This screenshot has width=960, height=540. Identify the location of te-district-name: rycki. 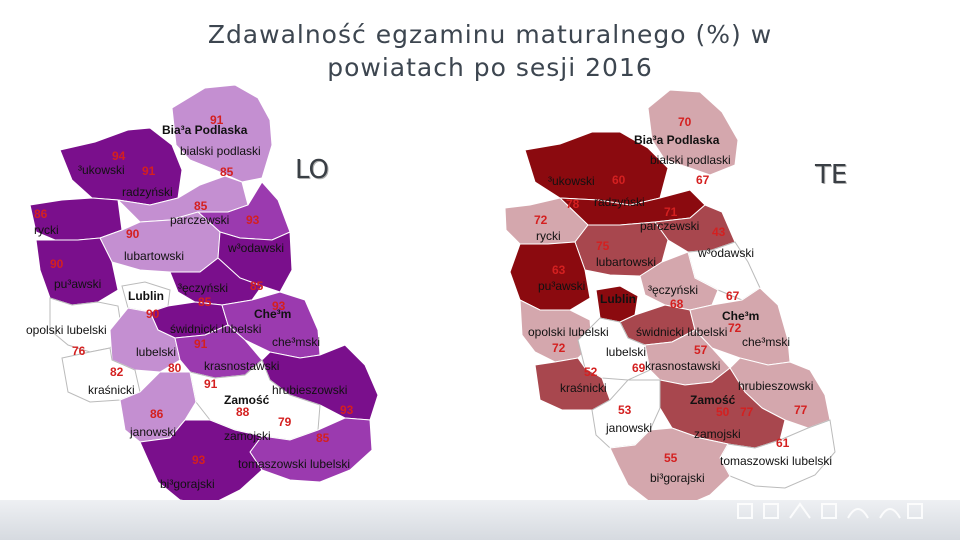
(548, 236).